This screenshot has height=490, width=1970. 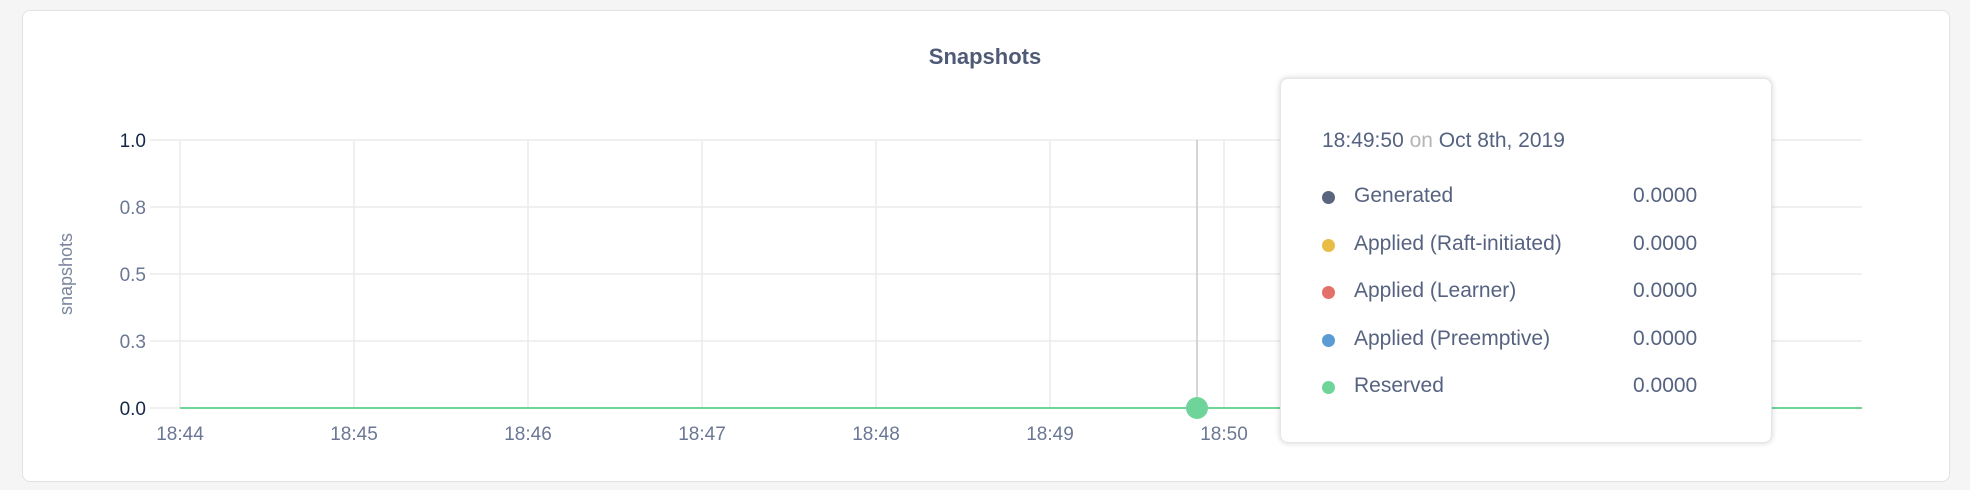 I want to click on x-tick-label: 18:47, so click(x=702, y=434).